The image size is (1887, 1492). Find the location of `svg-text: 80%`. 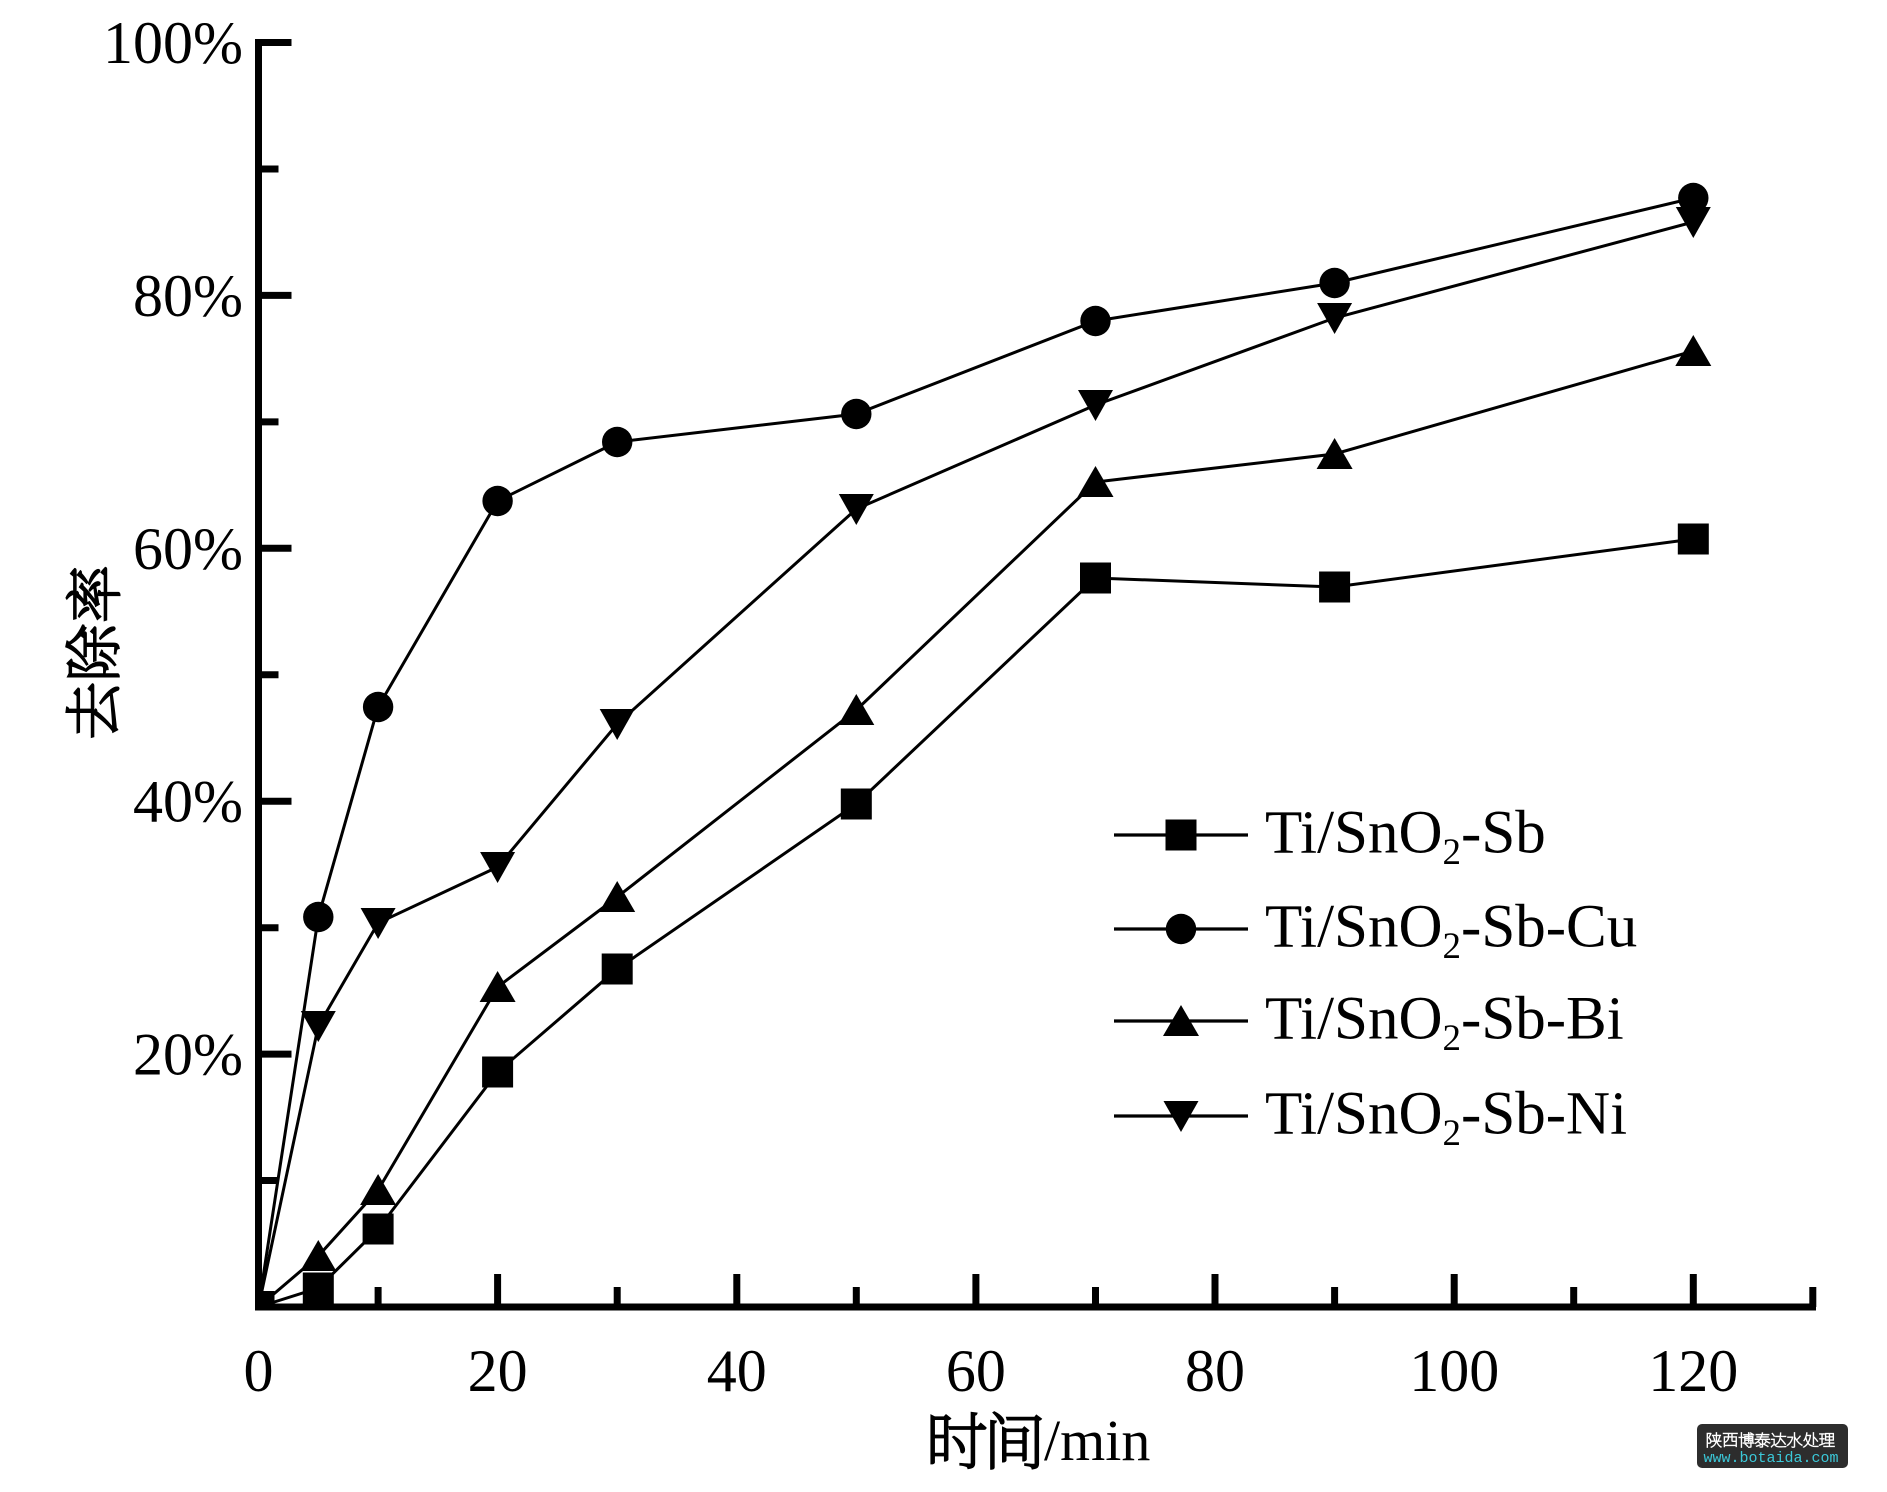

svg-text: 80% is located at coordinates (188, 296).